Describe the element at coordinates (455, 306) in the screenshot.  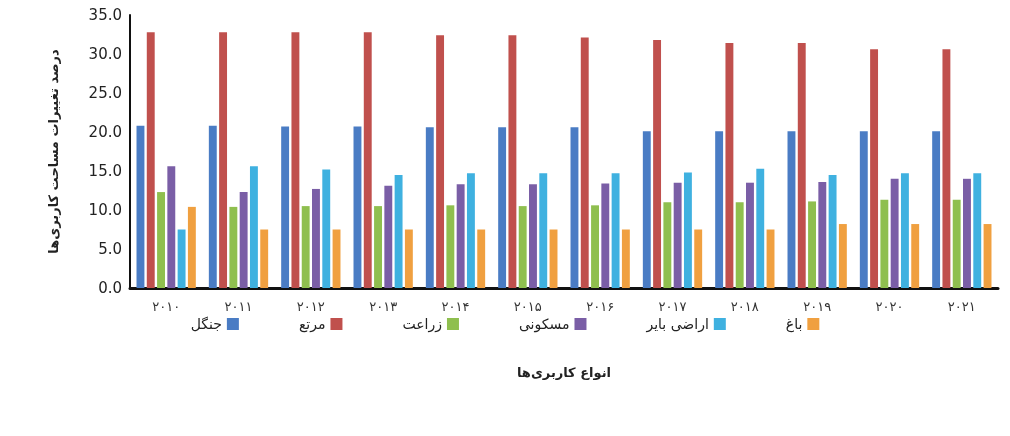
I see `x-tick-label: ۲۰۱۴` at that location.